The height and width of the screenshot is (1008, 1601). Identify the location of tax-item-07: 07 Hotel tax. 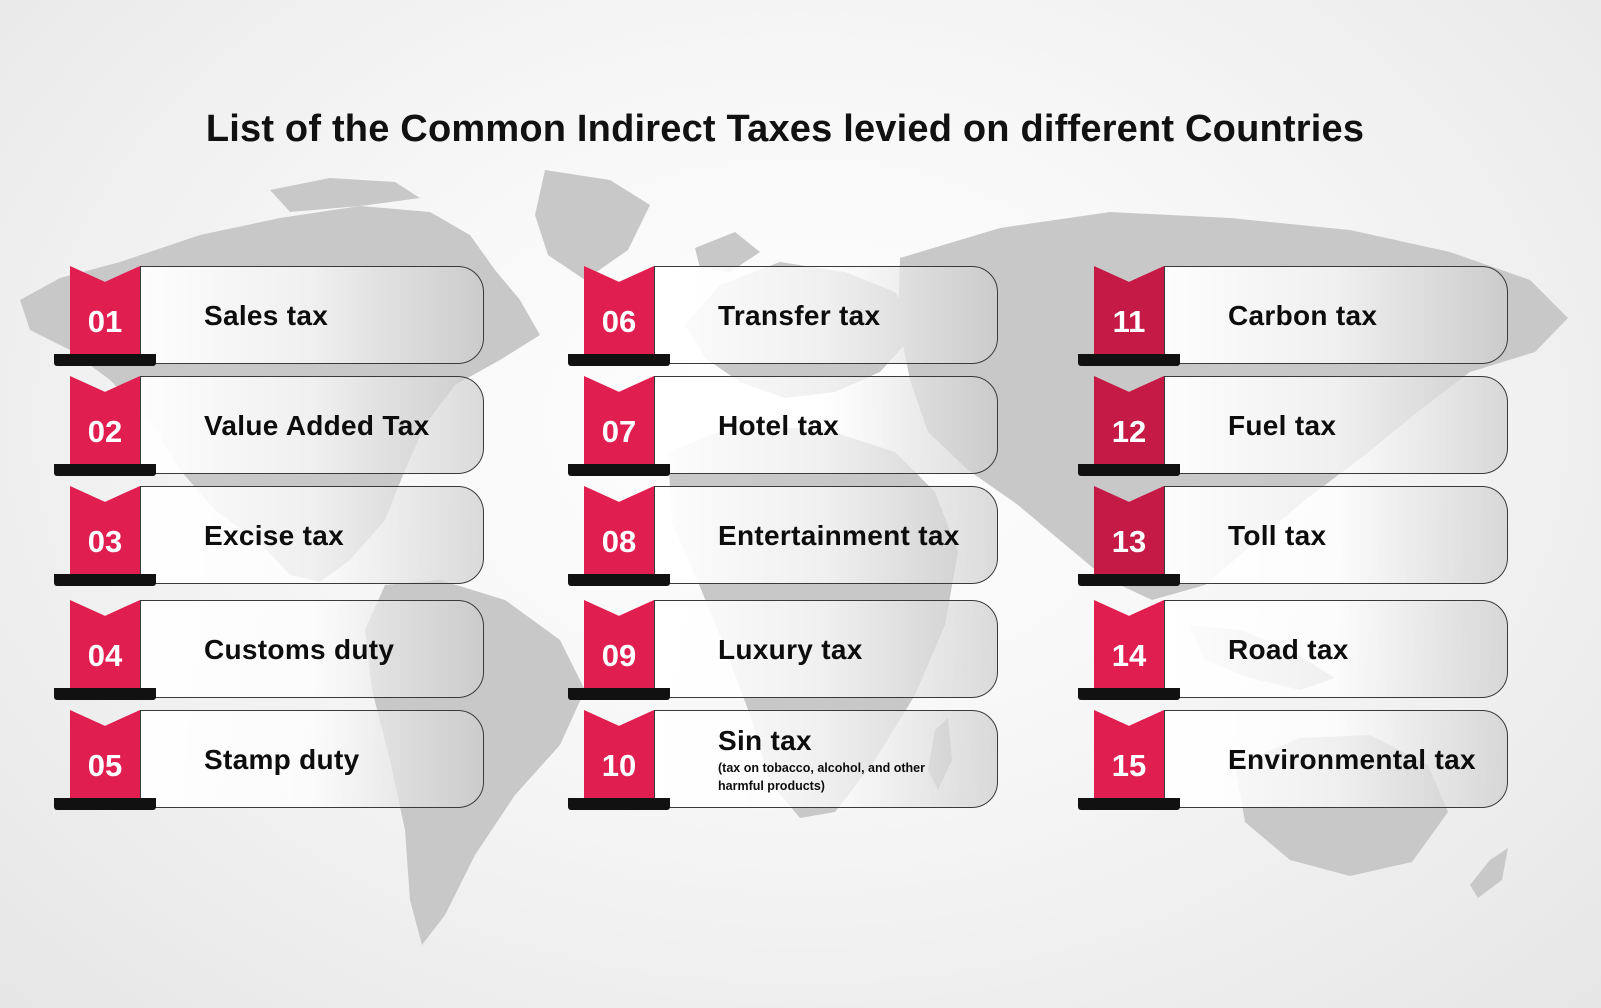
(784, 427).